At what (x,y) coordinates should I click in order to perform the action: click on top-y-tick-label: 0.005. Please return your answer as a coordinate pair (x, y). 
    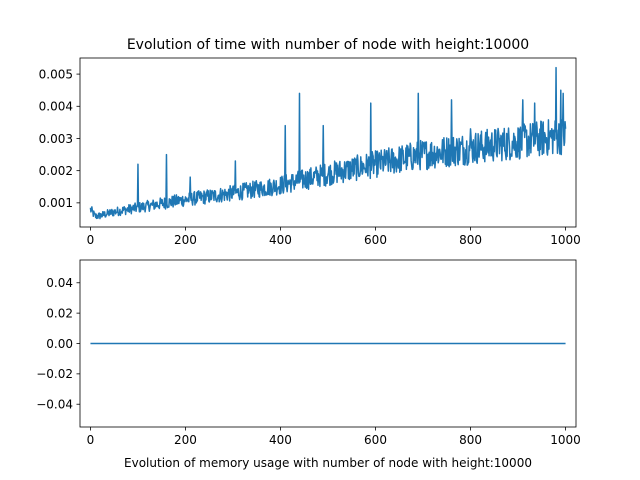
    Looking at the image, I should click on (56, 74).